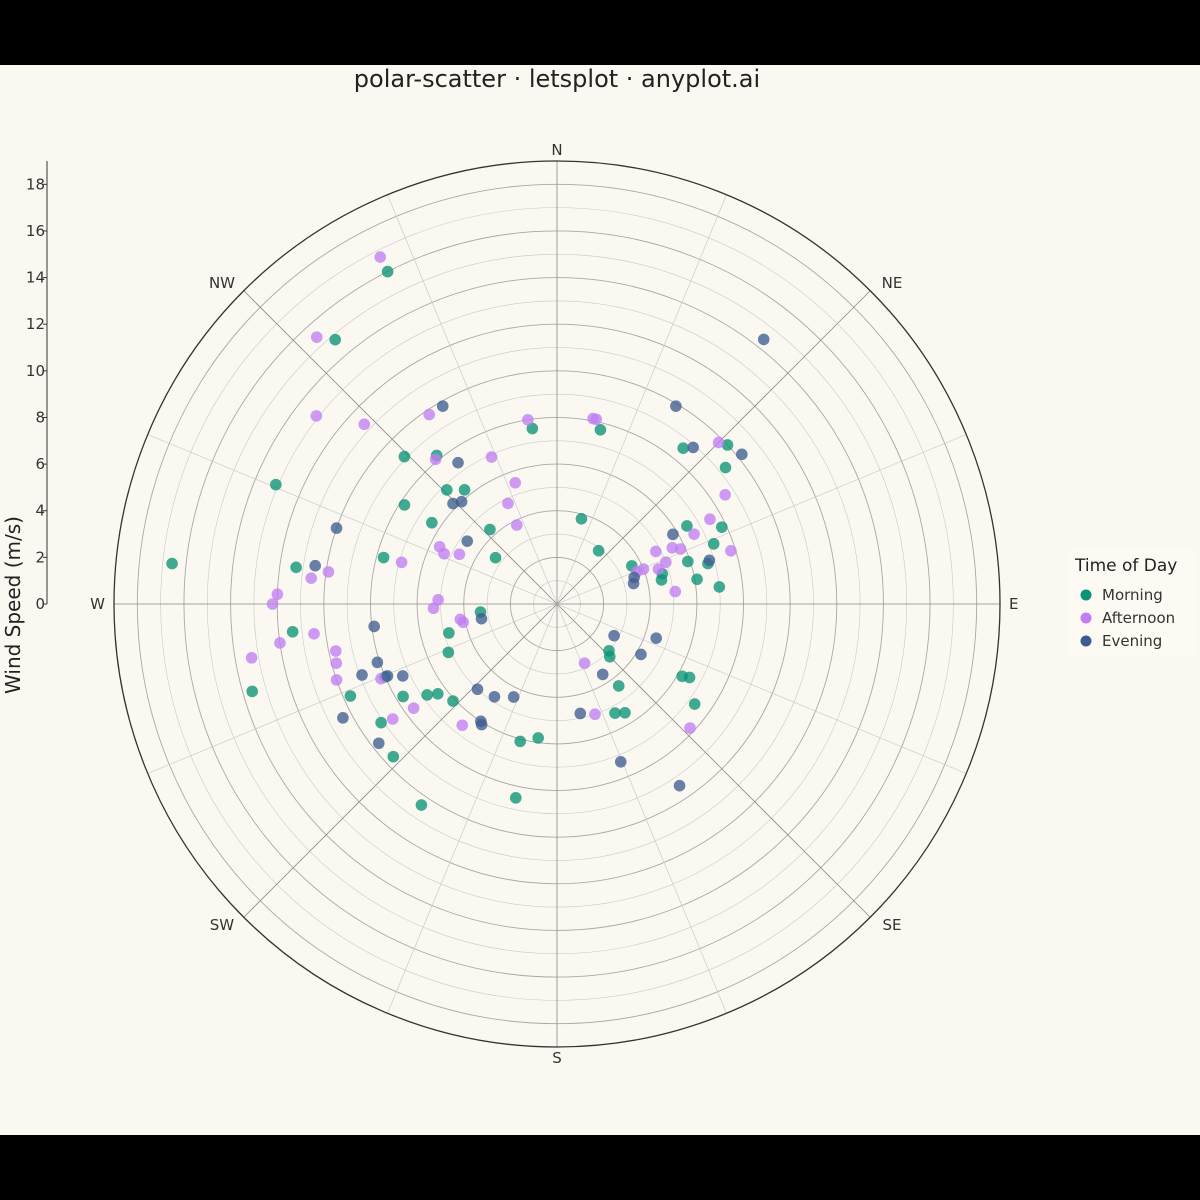 Image resolution: width=1200 pixels, height=1200 pixels. I want to click on legend: Time of Day Morning Afternoon Evening, so click(1132, 603).